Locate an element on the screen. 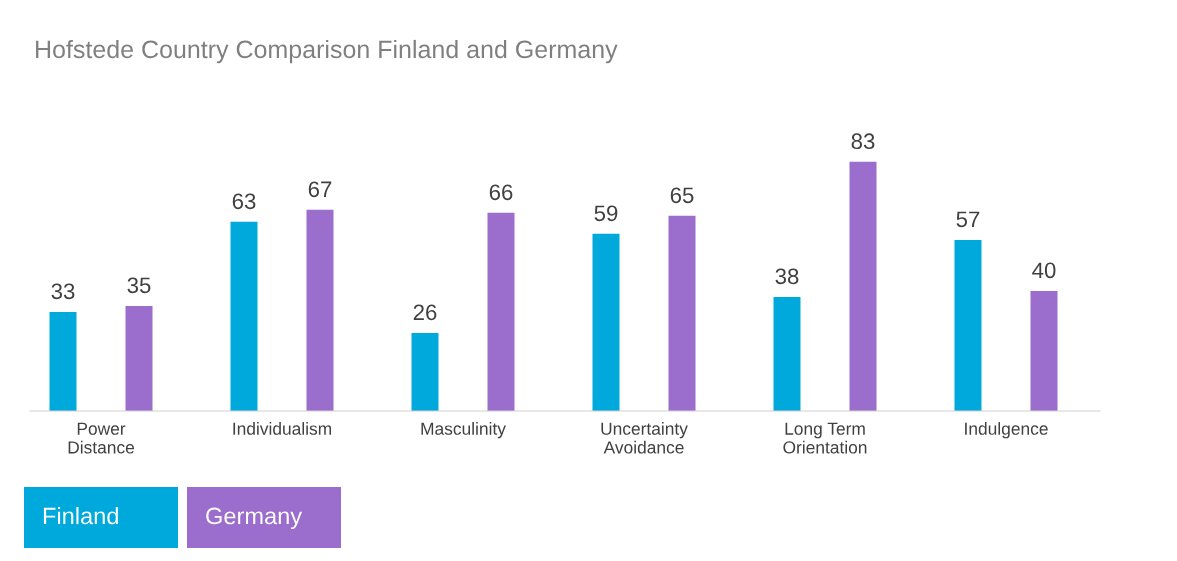 The width and height of the screenshot is (1177, 561). data-label: 59 is located at coordinates (606, 213).